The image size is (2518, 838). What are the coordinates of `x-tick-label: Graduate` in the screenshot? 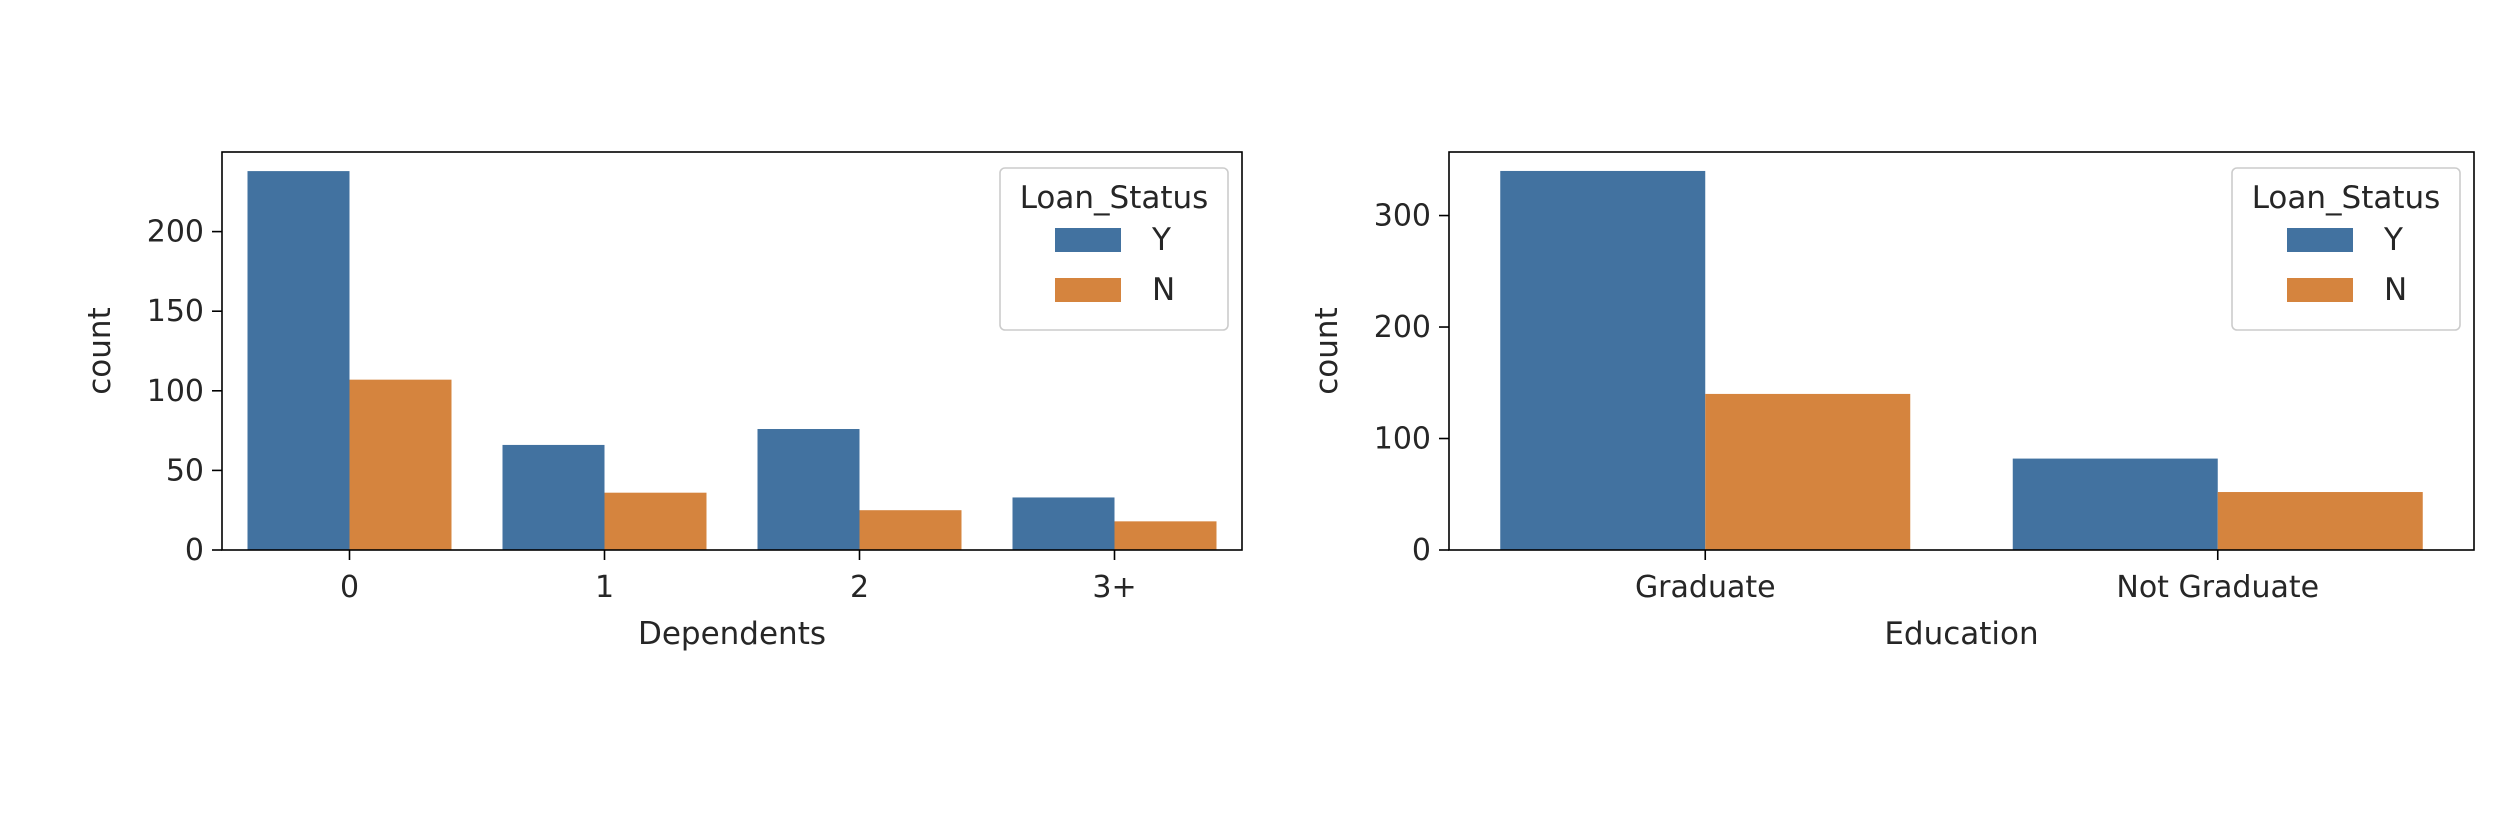 It's located at (1705, 587).